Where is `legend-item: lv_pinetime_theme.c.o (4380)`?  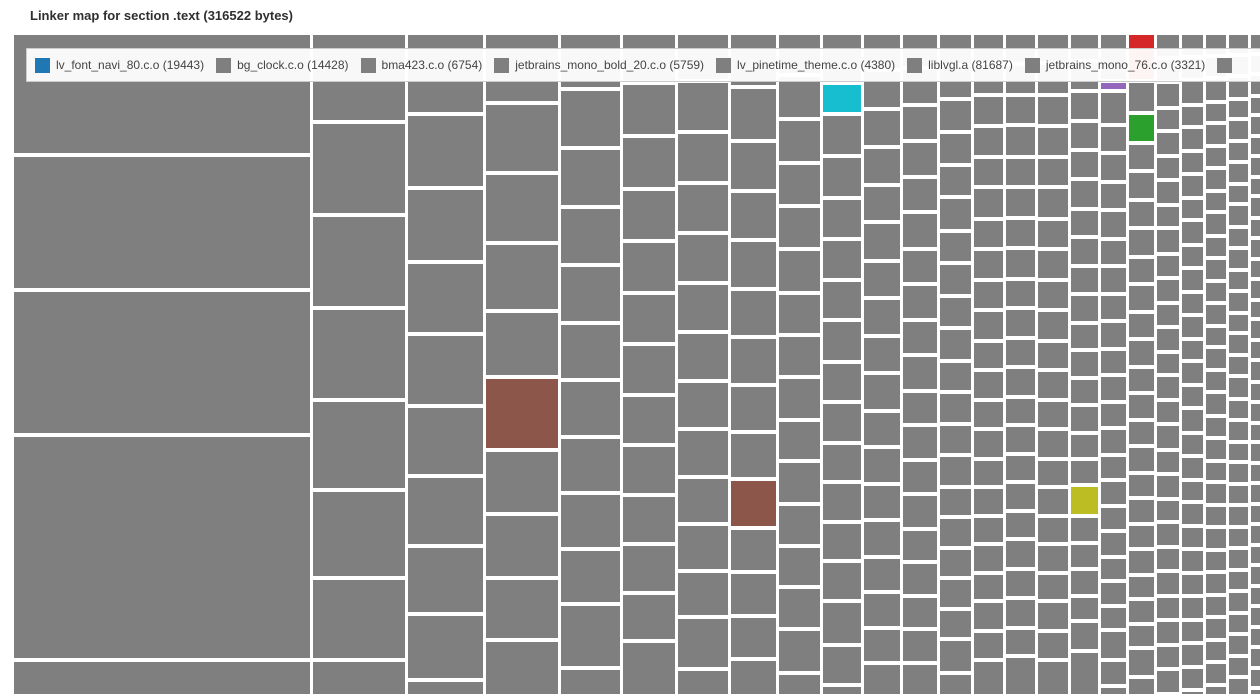 legend-item: lv_pinetime_theme.c.o (4380) is located at coordinates (805, 65).